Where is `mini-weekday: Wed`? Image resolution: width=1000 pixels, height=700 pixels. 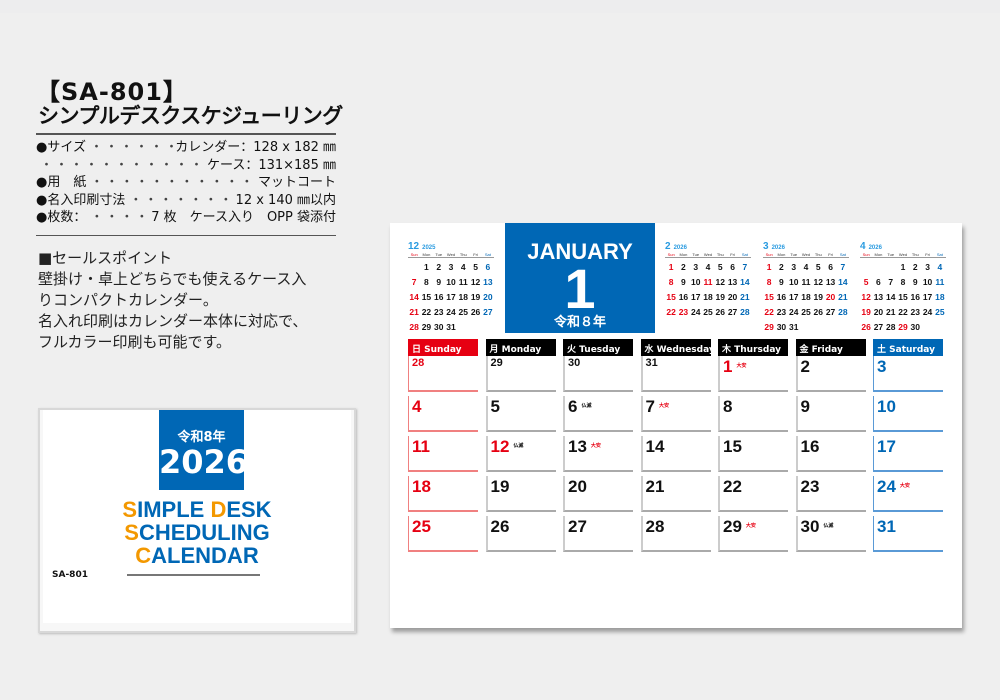
mini-weekday: Wed is located at coordinates (451, 254).